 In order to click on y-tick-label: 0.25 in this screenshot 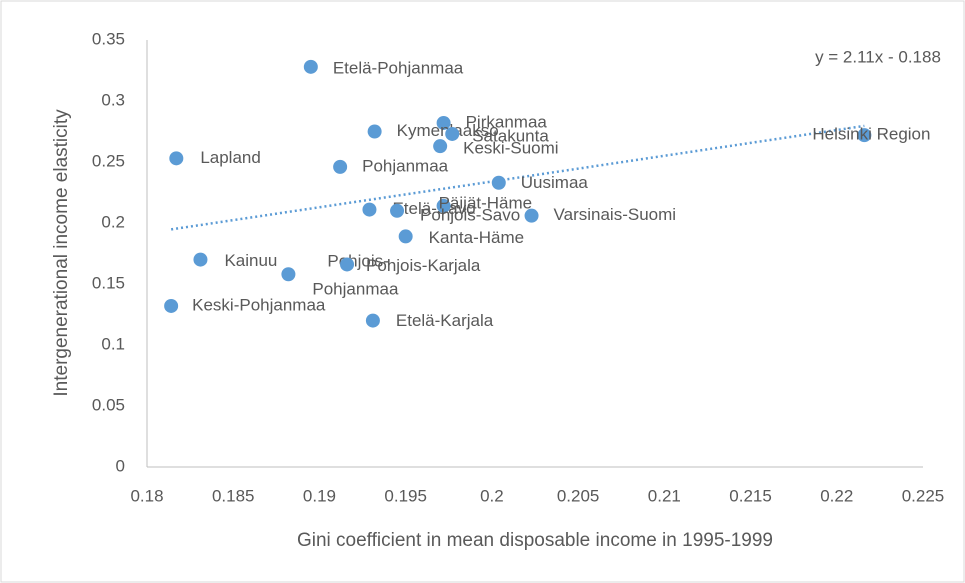, I will do `click(108, 160)`.